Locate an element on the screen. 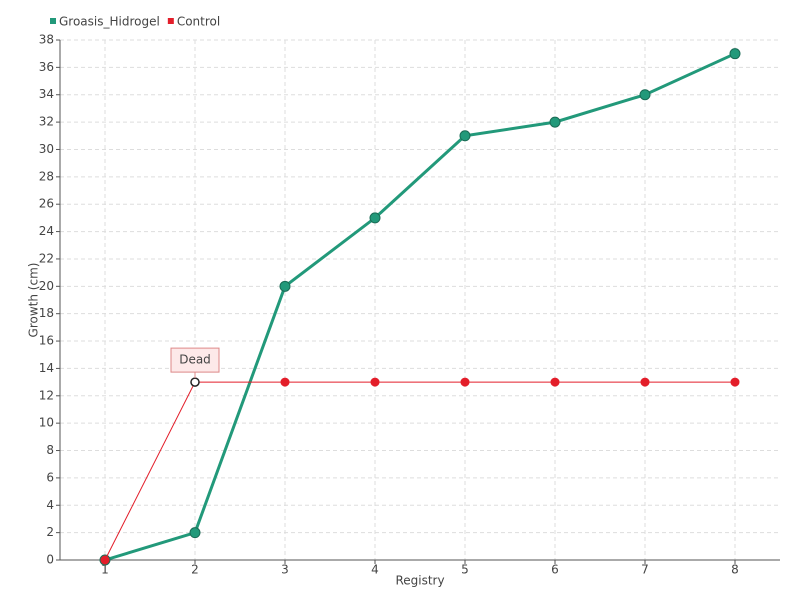 Image resolution: width=800 pixels, height=604 pixels. x-tick-label: 7 is located at coordinates (645, 570).